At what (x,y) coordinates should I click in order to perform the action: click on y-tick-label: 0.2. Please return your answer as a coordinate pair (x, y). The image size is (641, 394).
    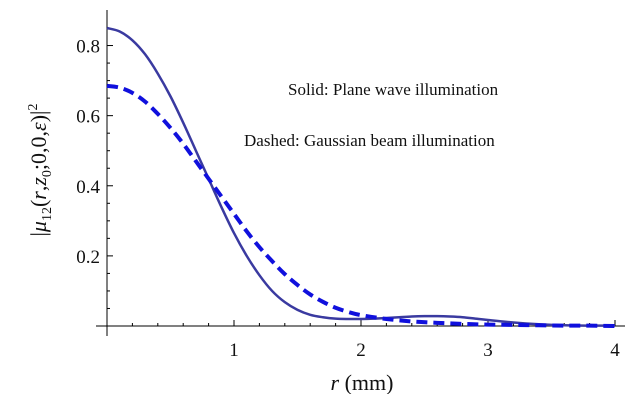
    Looking at the image, I should click on (88, 257).